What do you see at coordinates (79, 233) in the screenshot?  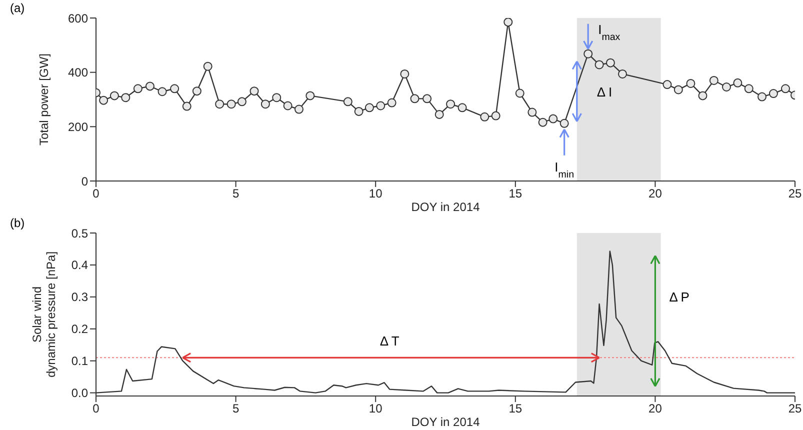 I see `y-tick-label: 0.5` at bounding box center [79, 233].